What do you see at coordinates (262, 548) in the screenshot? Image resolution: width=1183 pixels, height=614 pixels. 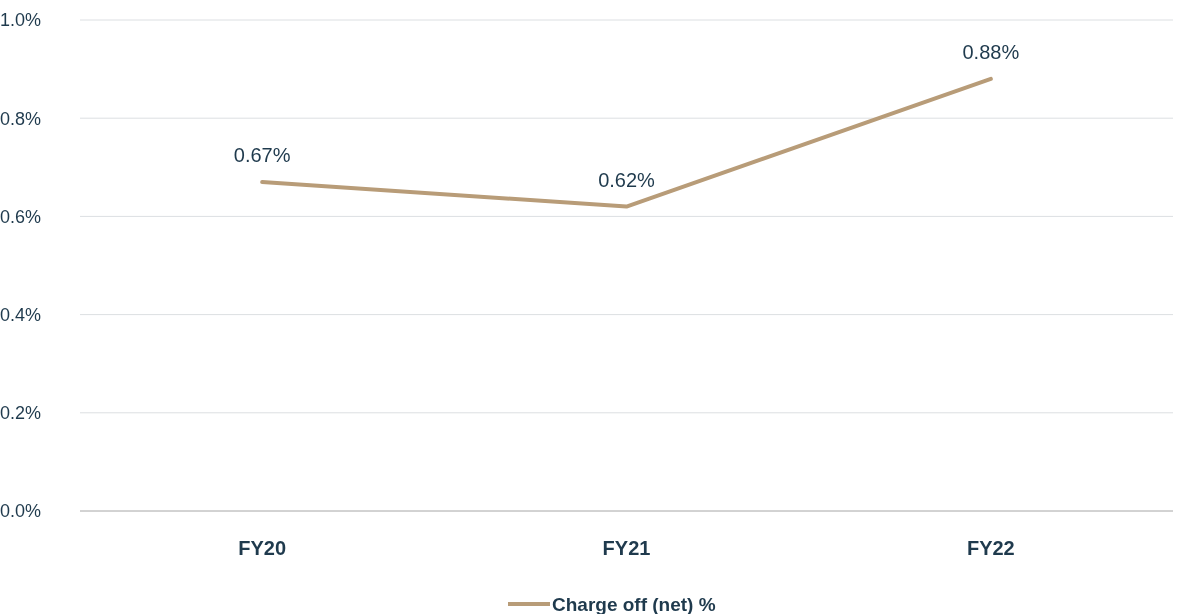 I see `x-tick-label: FY20` at bounding box center [262, 548].